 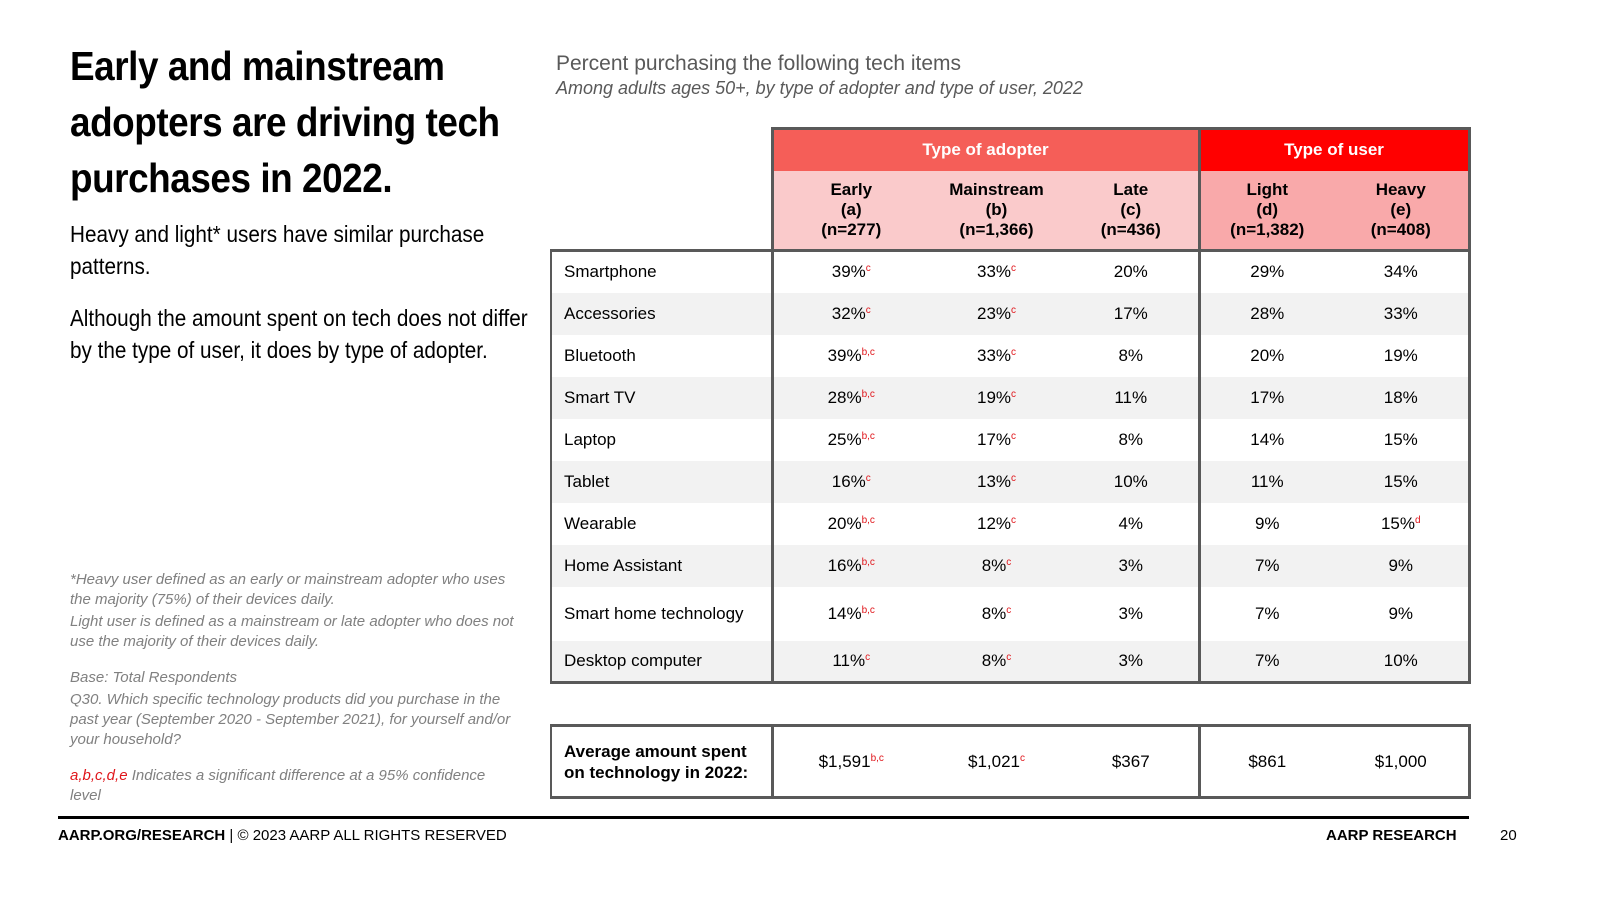 I want to click on column-name: Mainstream, so click(x=996, y=189).